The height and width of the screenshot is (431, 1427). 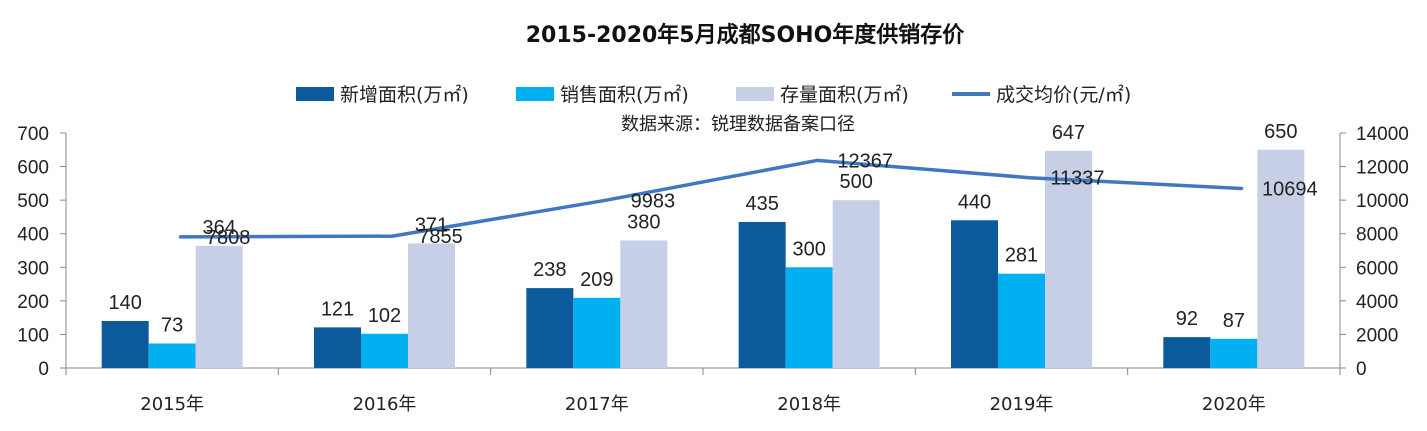 I want to click on y-right-tick-label: 4000, so click(x=1377, y=302).